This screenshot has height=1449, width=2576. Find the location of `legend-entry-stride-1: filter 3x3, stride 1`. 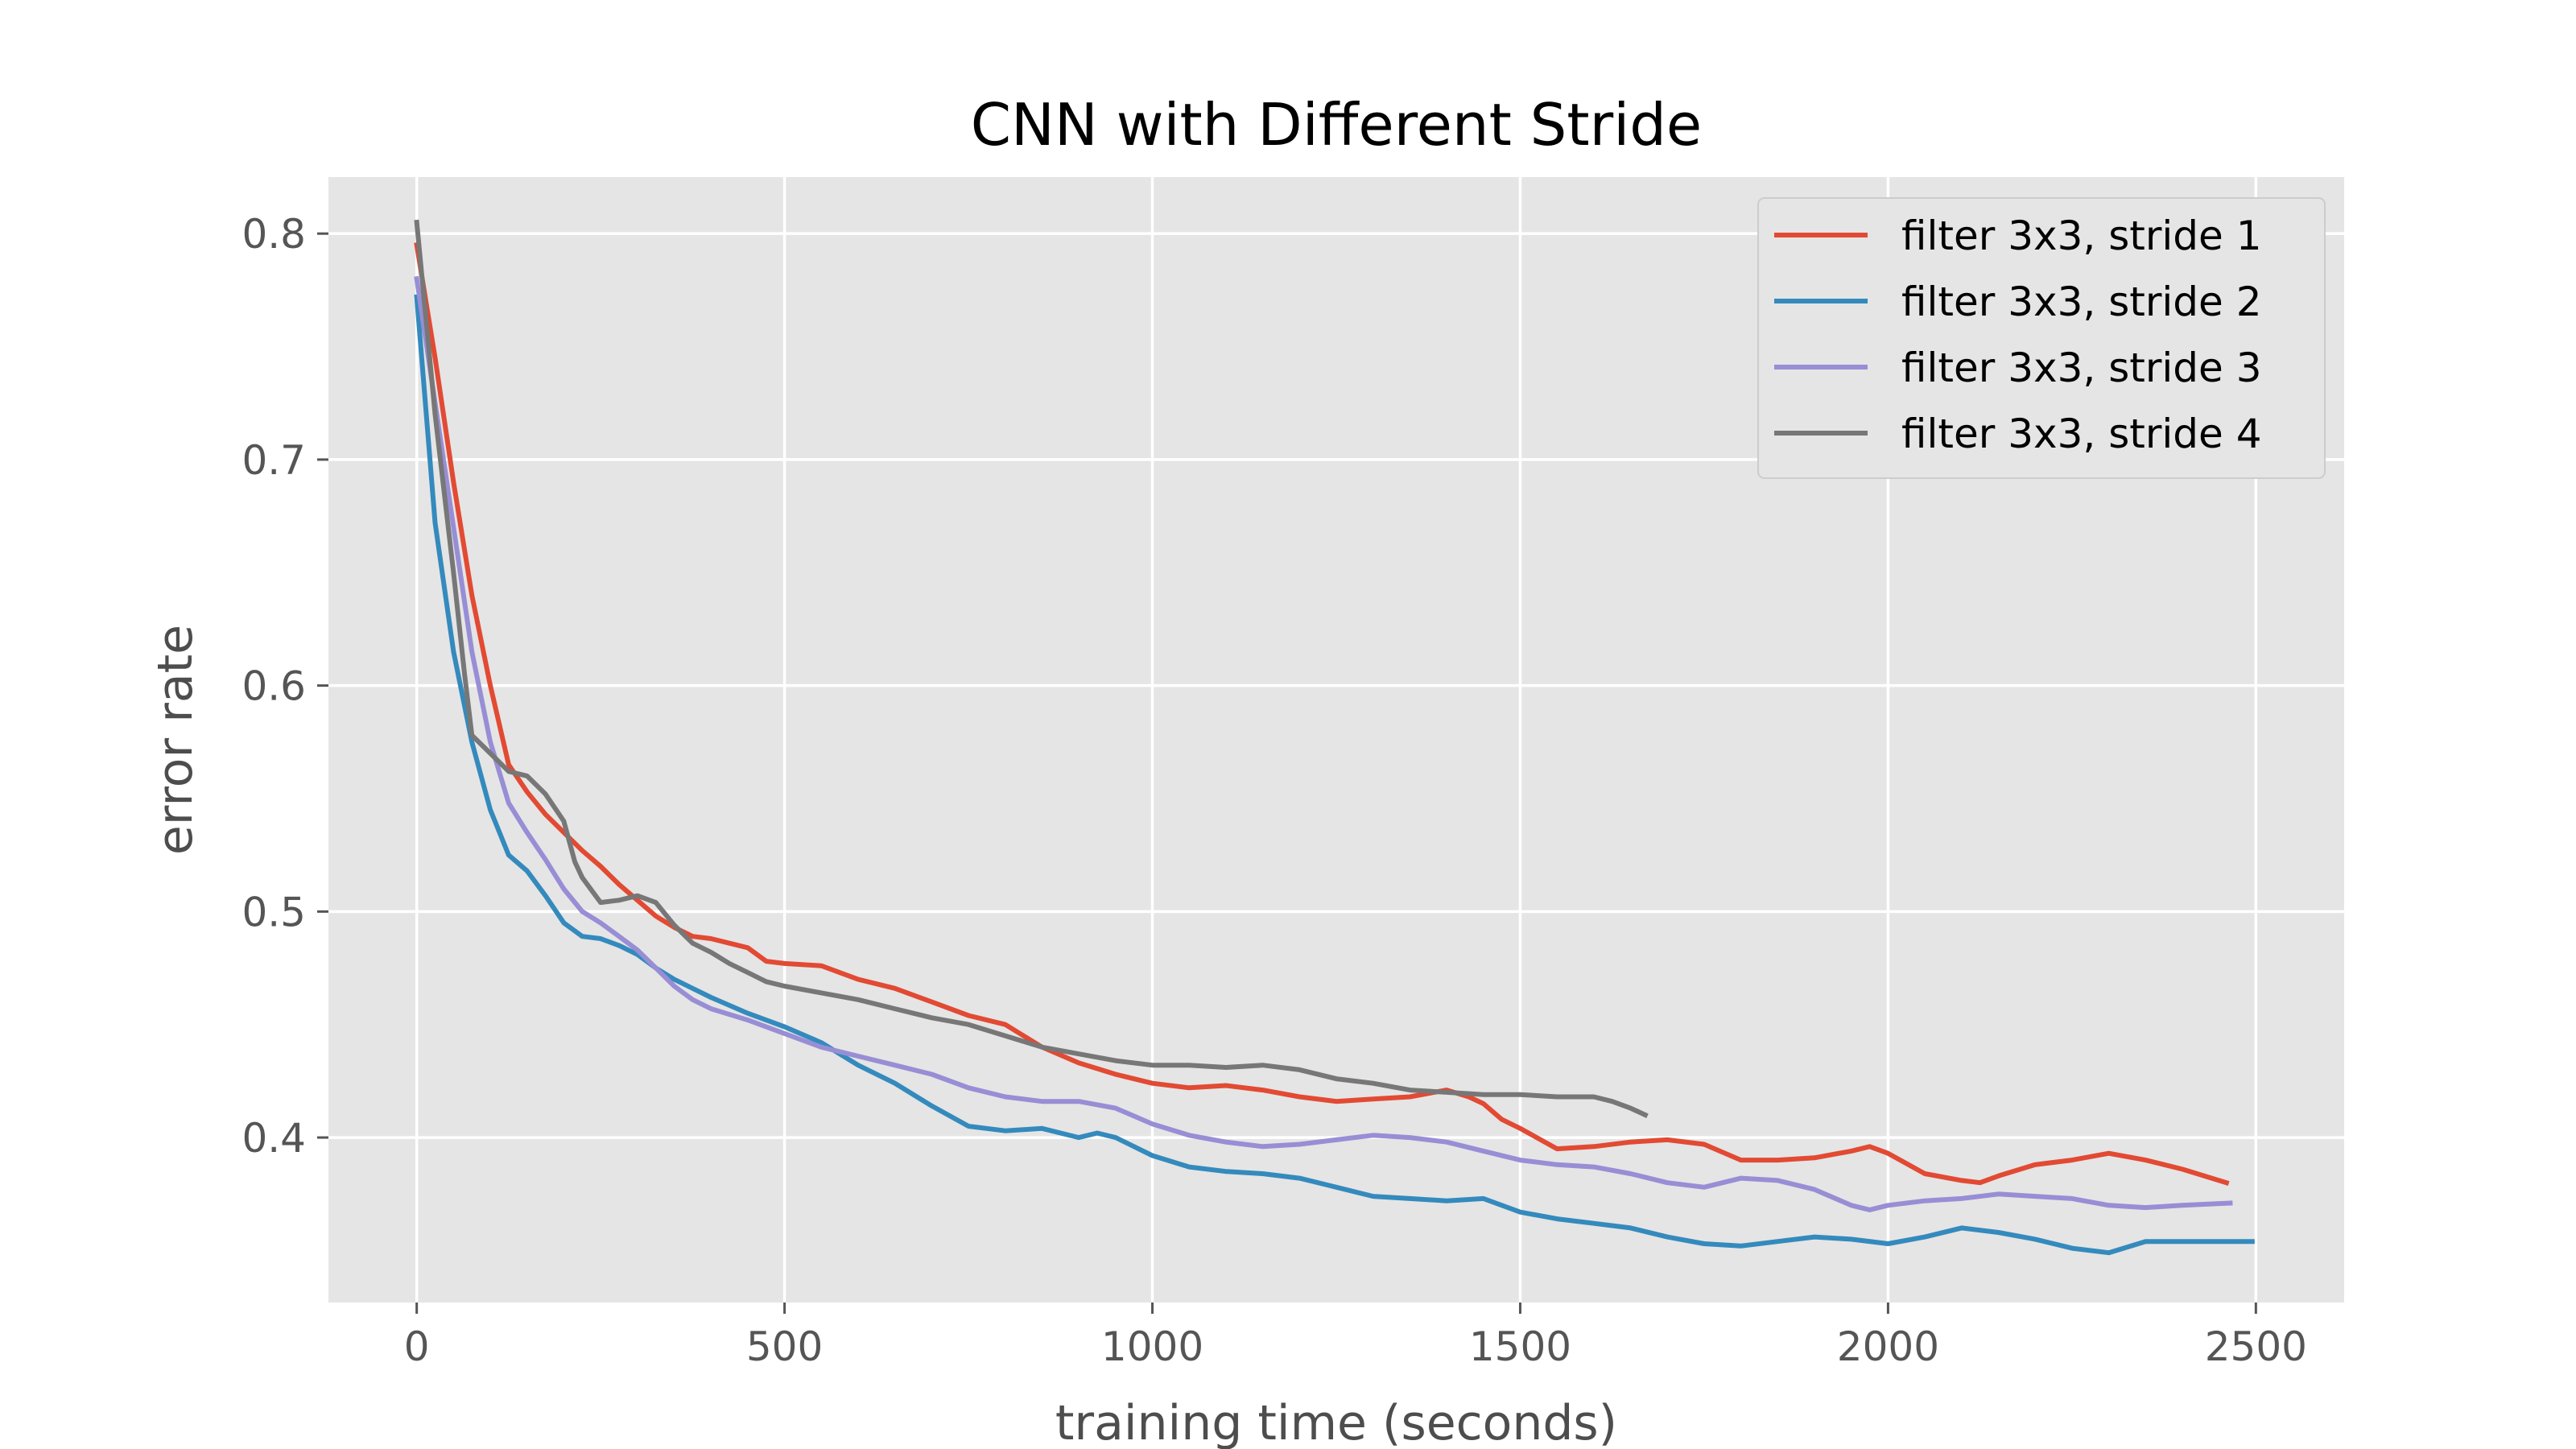

legend-entry-stride-1: filter 3x3, stride 1 is located at coordinates (2018, 236).